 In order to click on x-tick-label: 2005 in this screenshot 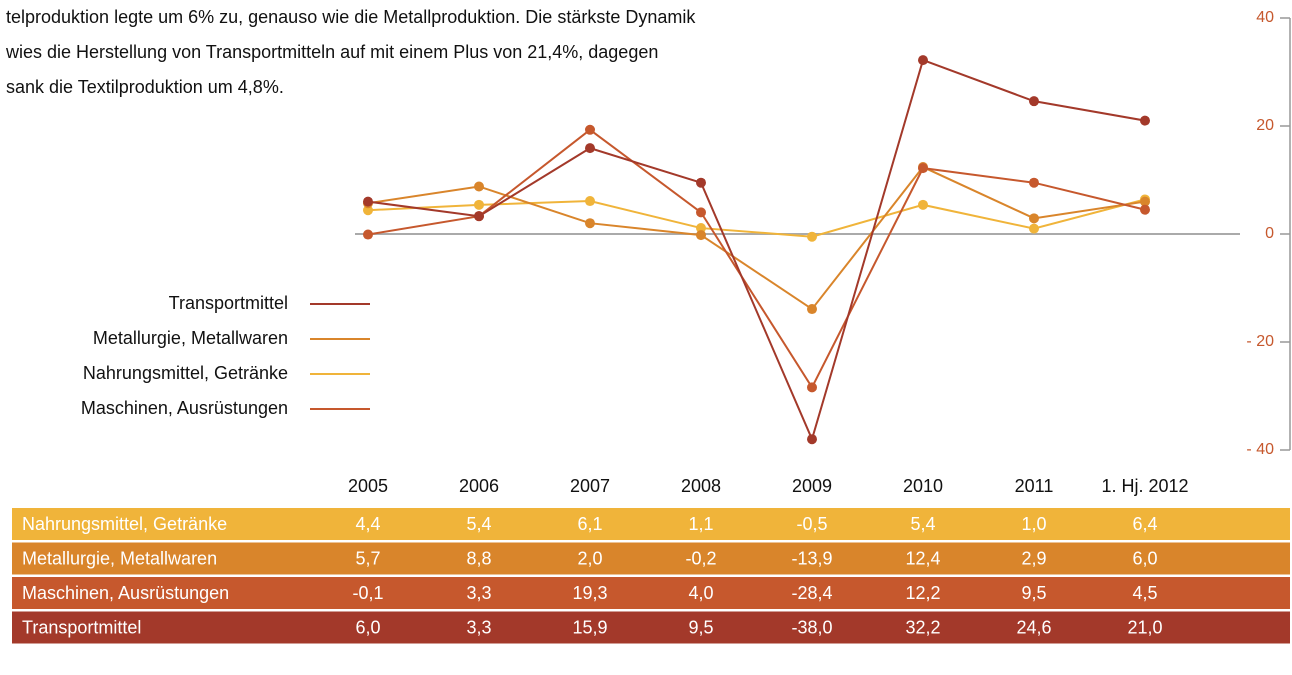, I will do `click(368, 486)`.